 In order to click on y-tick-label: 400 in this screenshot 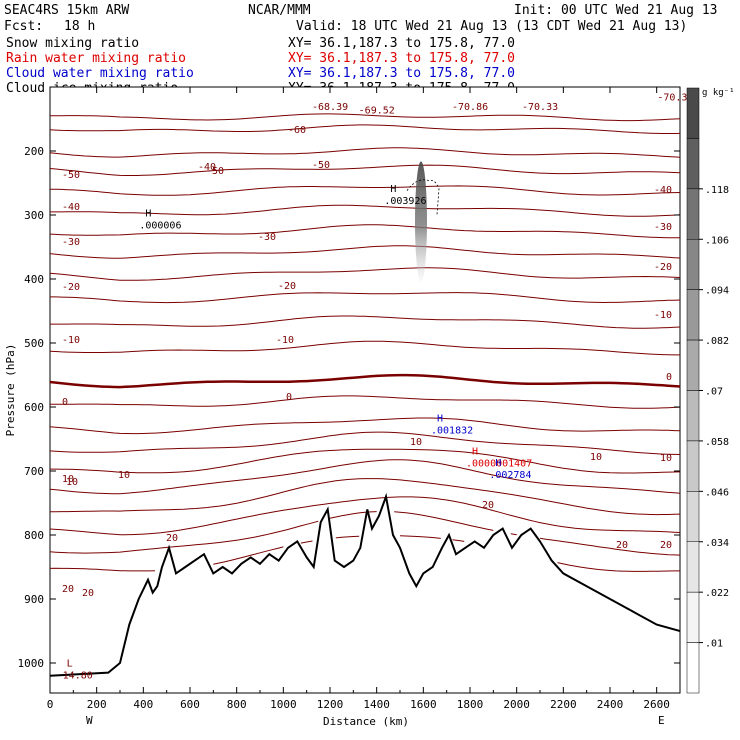, I will do `click(34, 279)`.